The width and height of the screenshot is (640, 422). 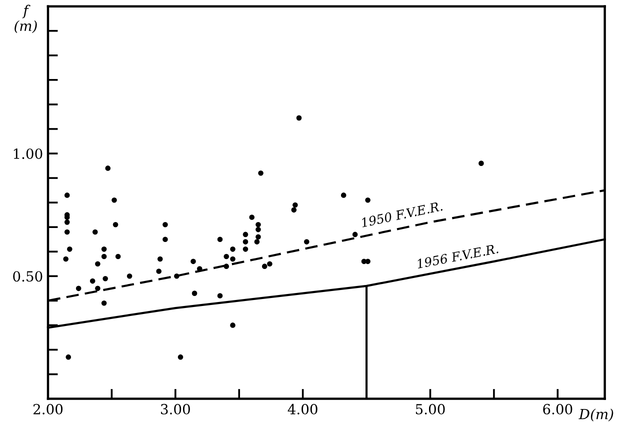 What do you see at coordinates (596, 415) in the screenshot?
I see `x-axis-title: D(m)` at bounding box center [596, 415].